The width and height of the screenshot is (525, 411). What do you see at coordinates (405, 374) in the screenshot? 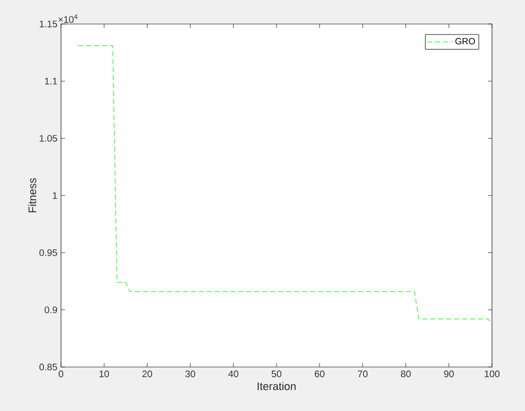
I see `x-tick-label: 80` at bounding box center [405, 374].